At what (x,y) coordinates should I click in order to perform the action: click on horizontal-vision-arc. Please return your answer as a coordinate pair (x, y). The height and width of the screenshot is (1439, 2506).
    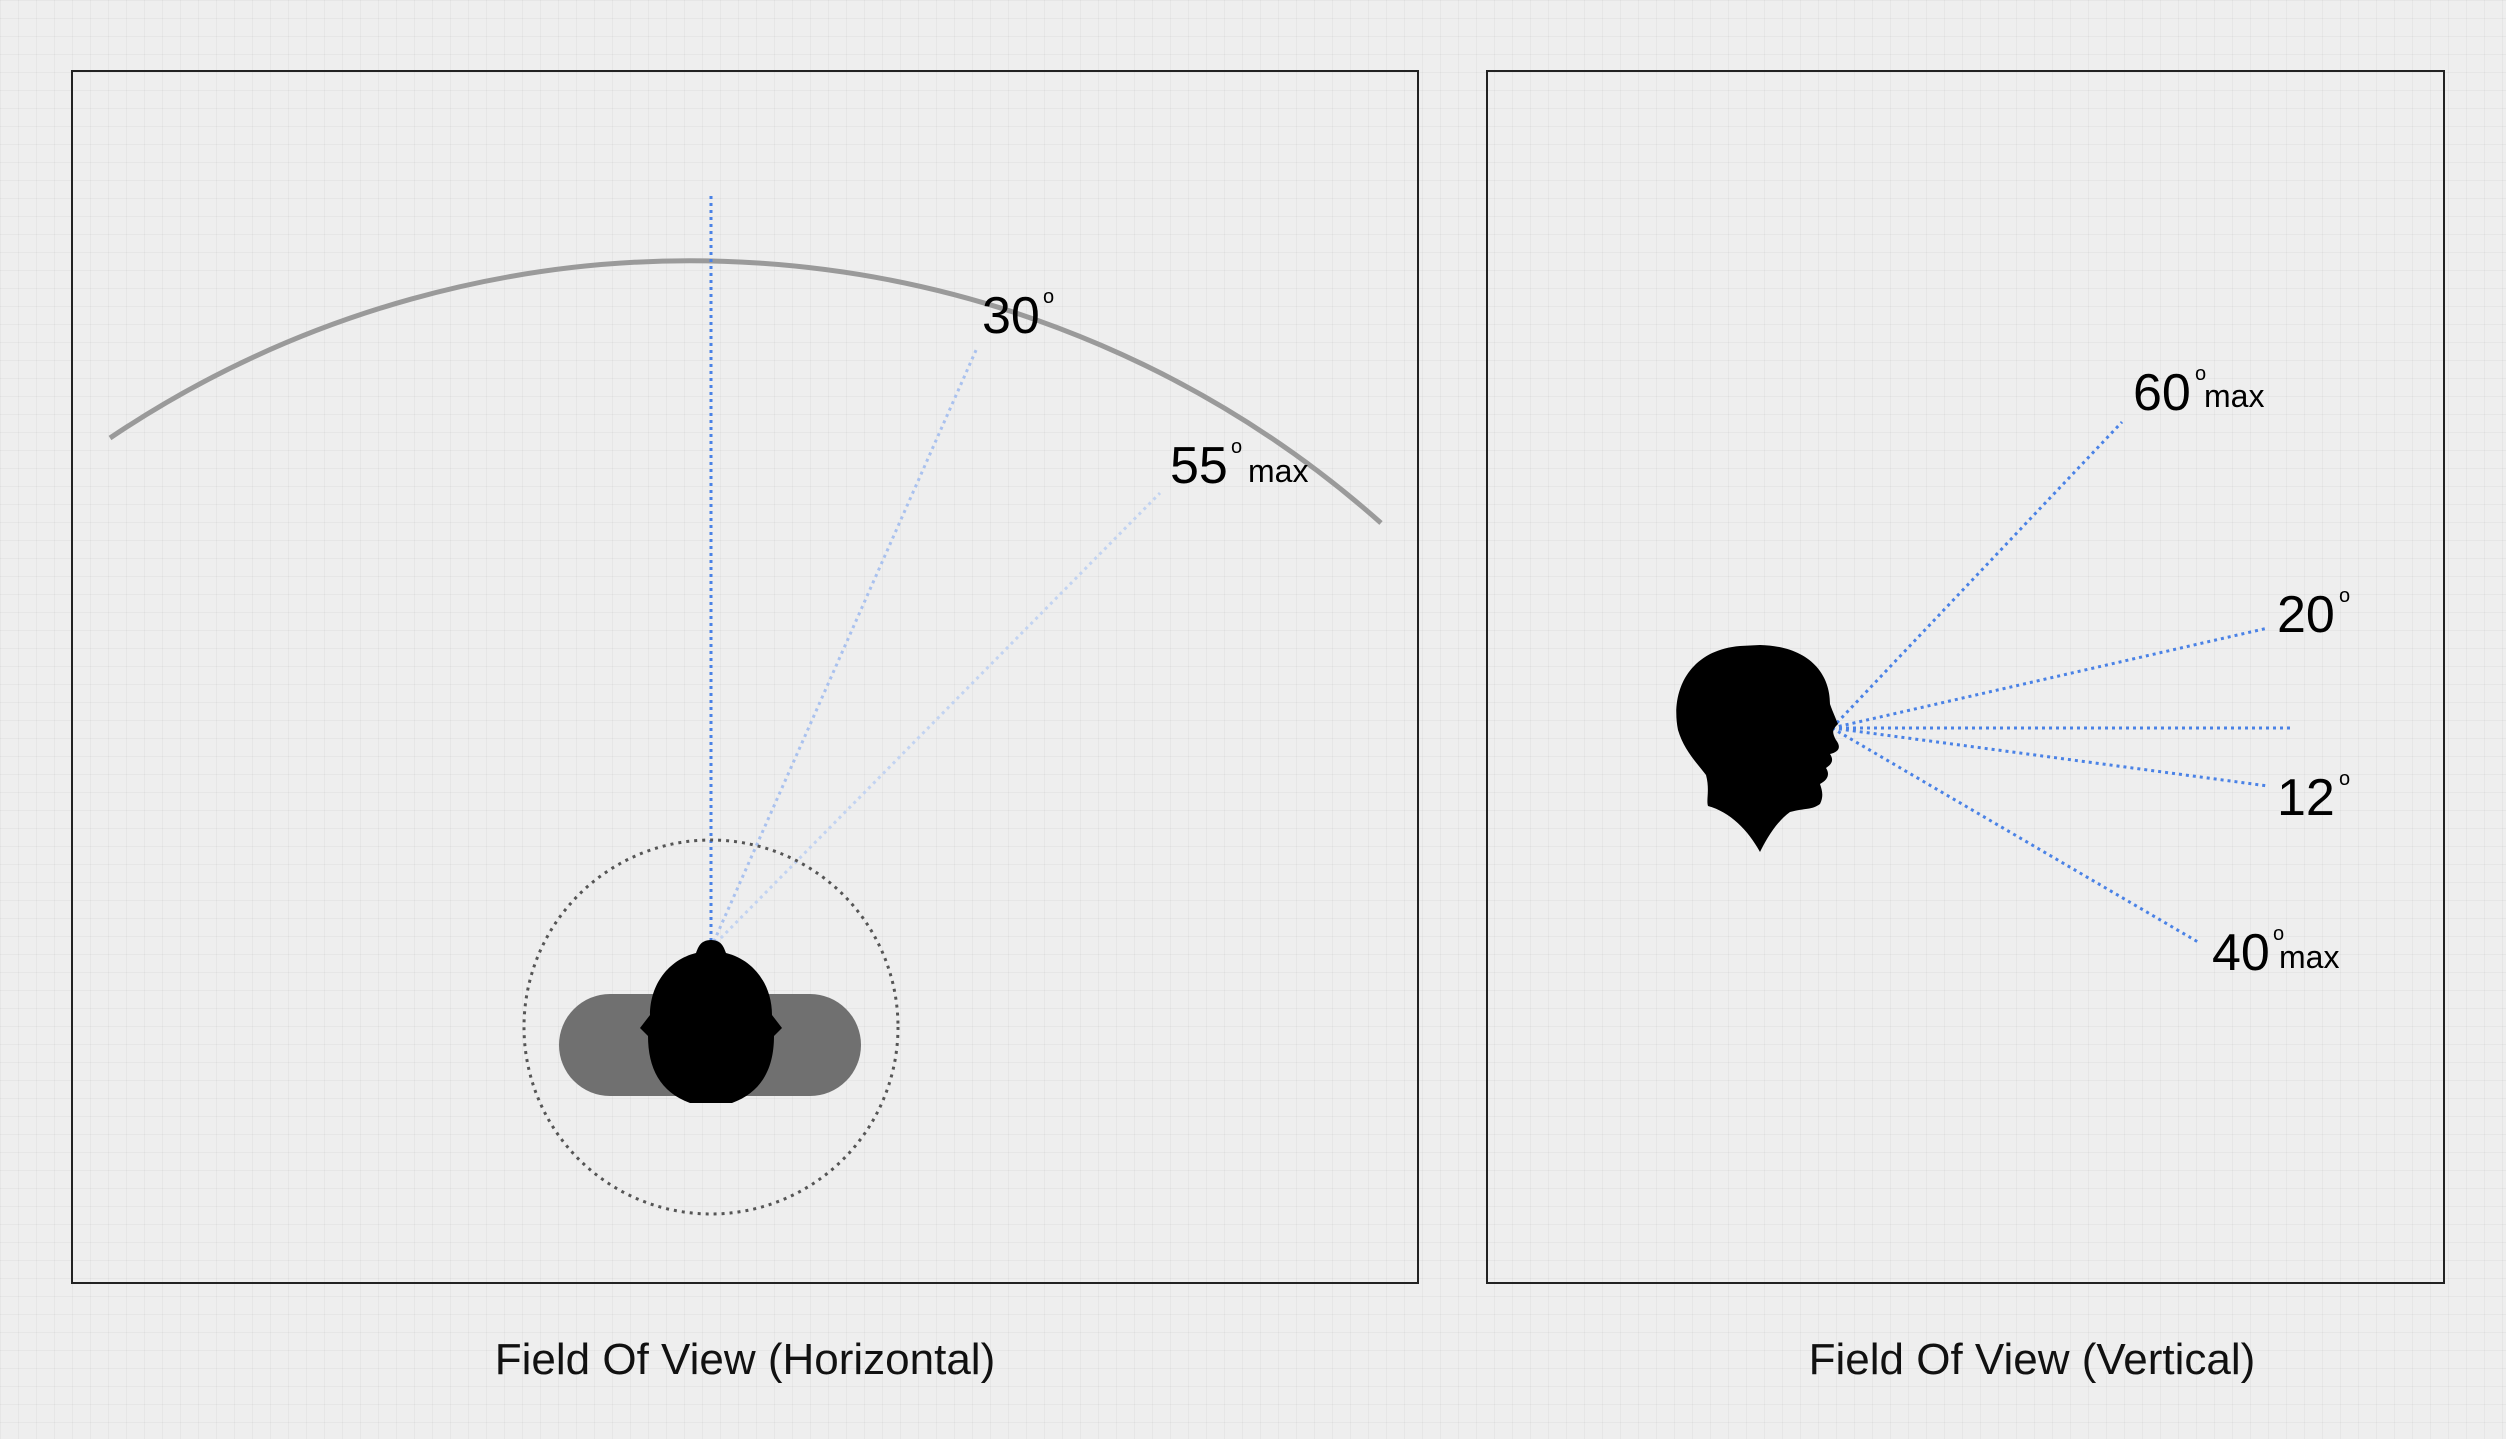
    Looking at the image, I should click on (745, 391).